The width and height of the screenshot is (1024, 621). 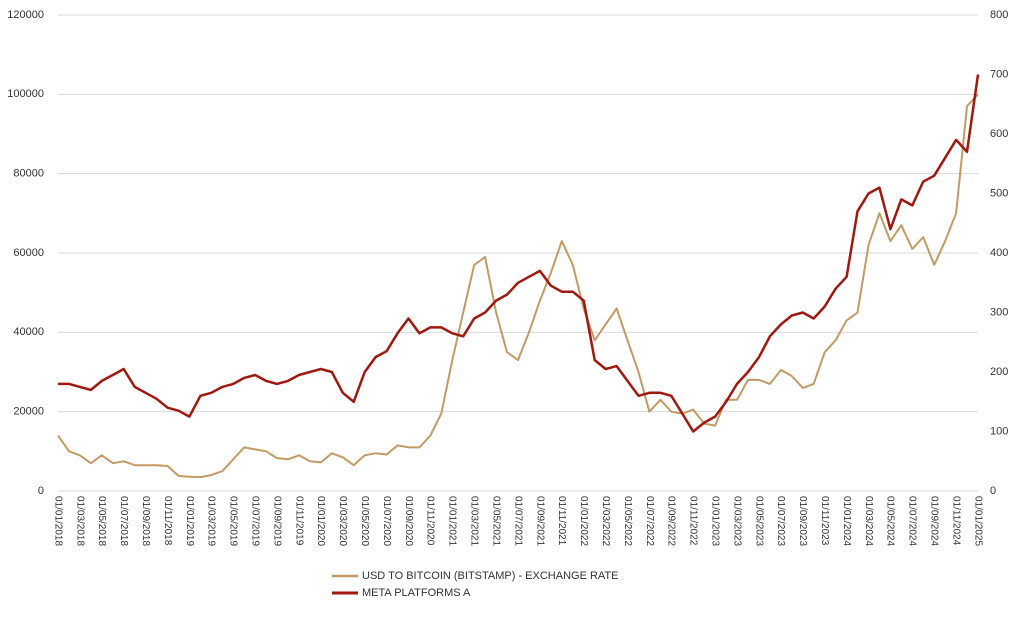 What do you see at coordinates (736, 521) in the screenshot?
I see `x-tick-label: 01/03/2023` at bounding box center [736, 521].